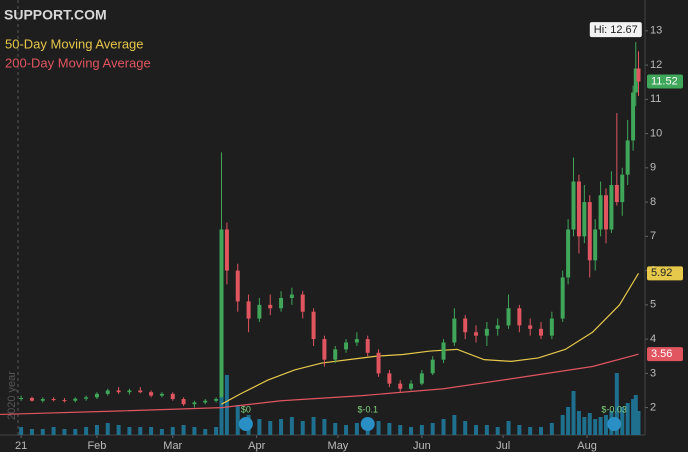 Image resolution: width=688 pixels, height=452 pixels. What do you see at coordinates (661, 354) in the screenshot?
I see `ma-last-value: 3.56` at bounding box center [661, 354].